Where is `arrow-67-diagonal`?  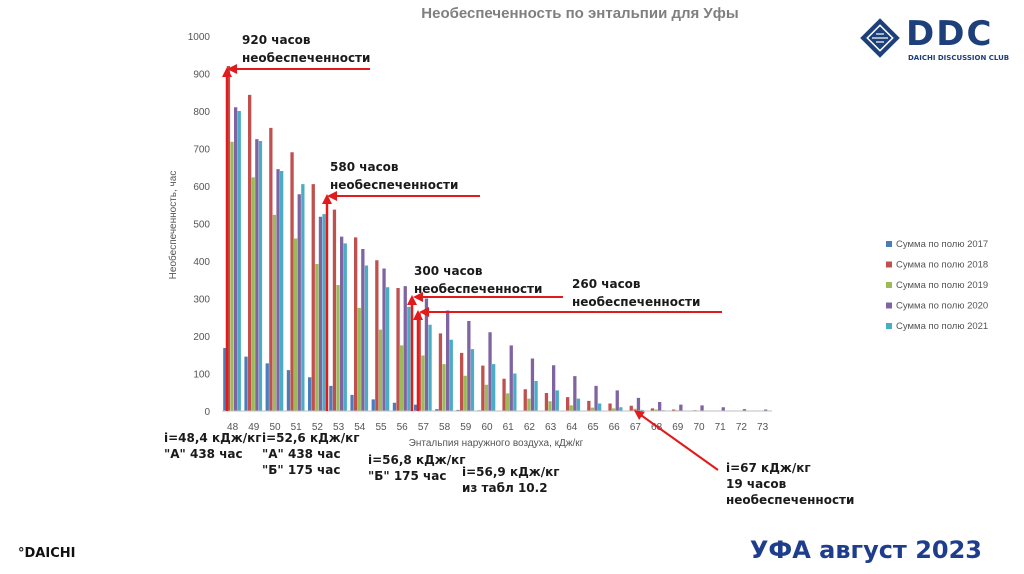 arrow-67-diagonal is located at coordinates (676, 440).